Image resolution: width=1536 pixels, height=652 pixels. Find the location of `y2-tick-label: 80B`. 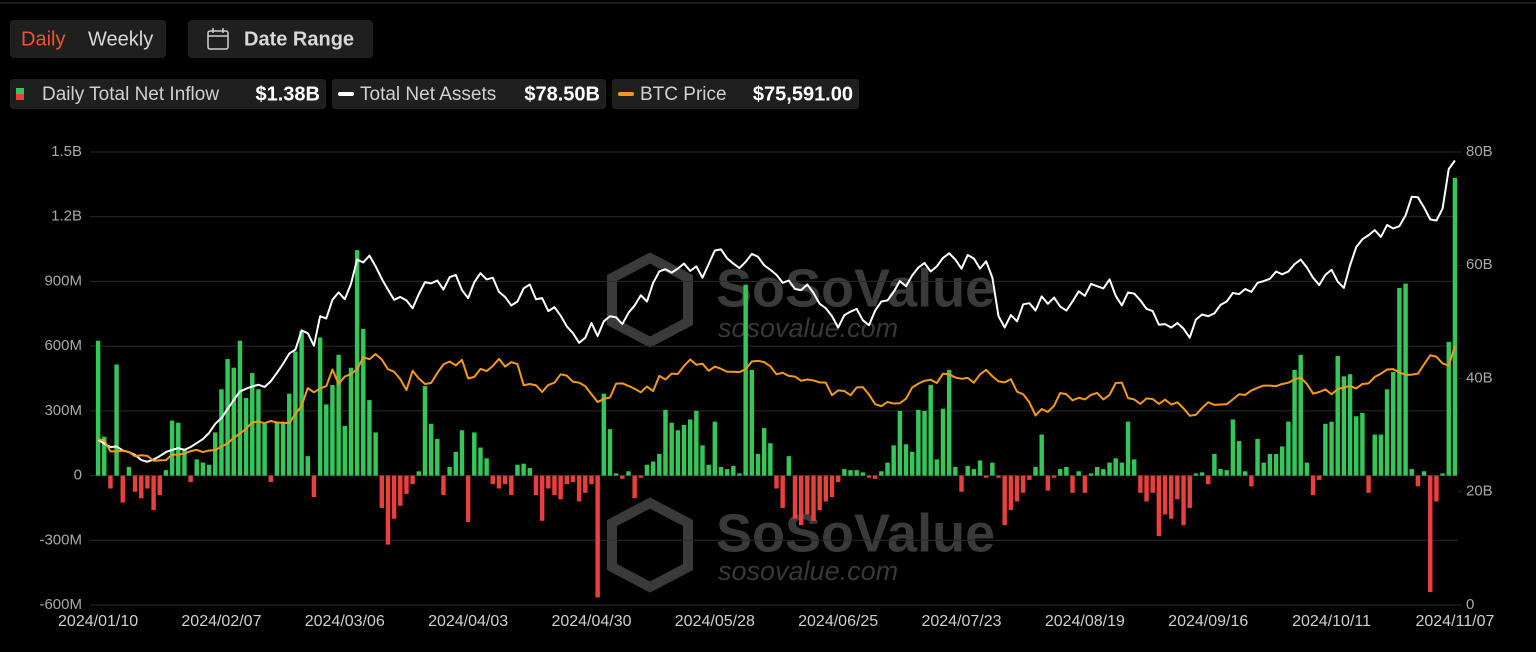

y2-tick-label: 80B is located at coordinates (1479, 151).